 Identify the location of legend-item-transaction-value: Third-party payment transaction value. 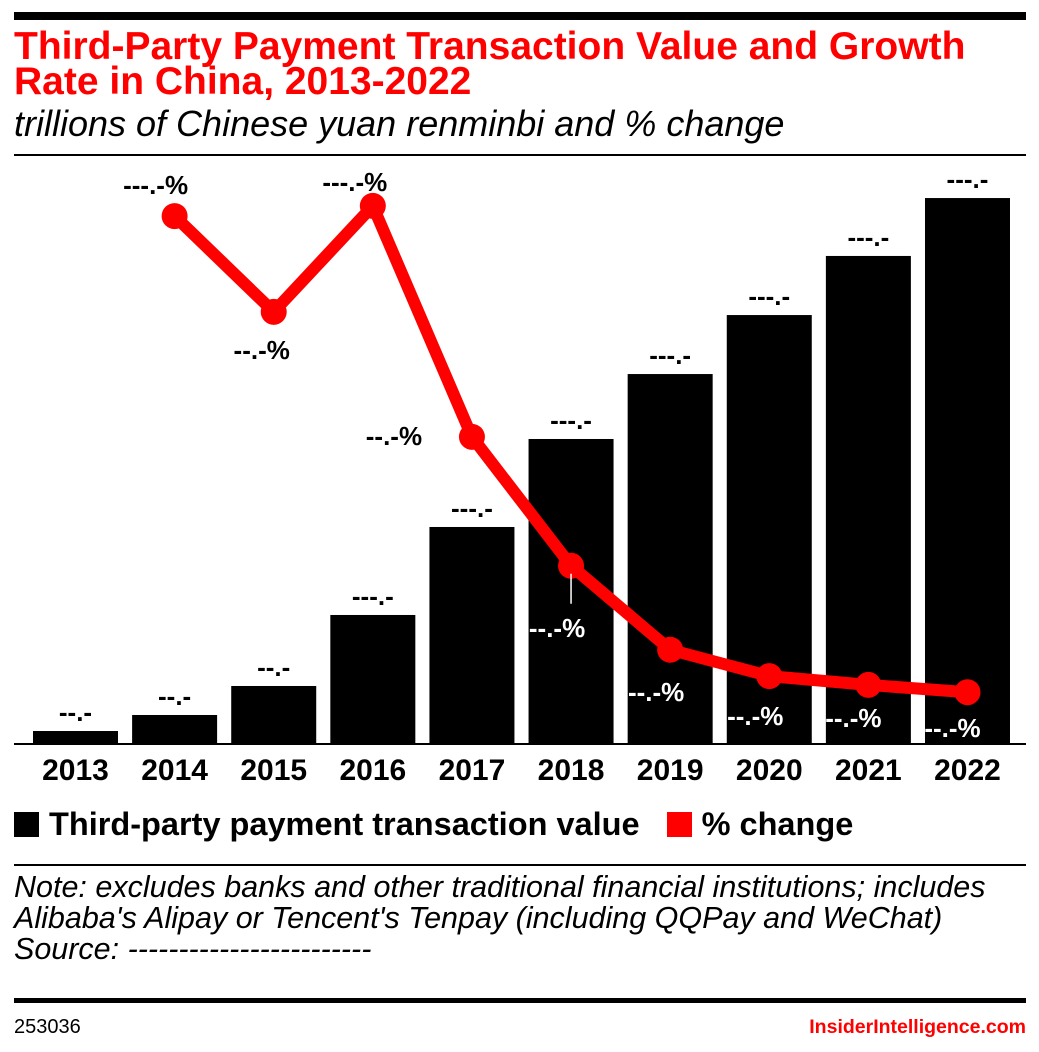
(327, 824).